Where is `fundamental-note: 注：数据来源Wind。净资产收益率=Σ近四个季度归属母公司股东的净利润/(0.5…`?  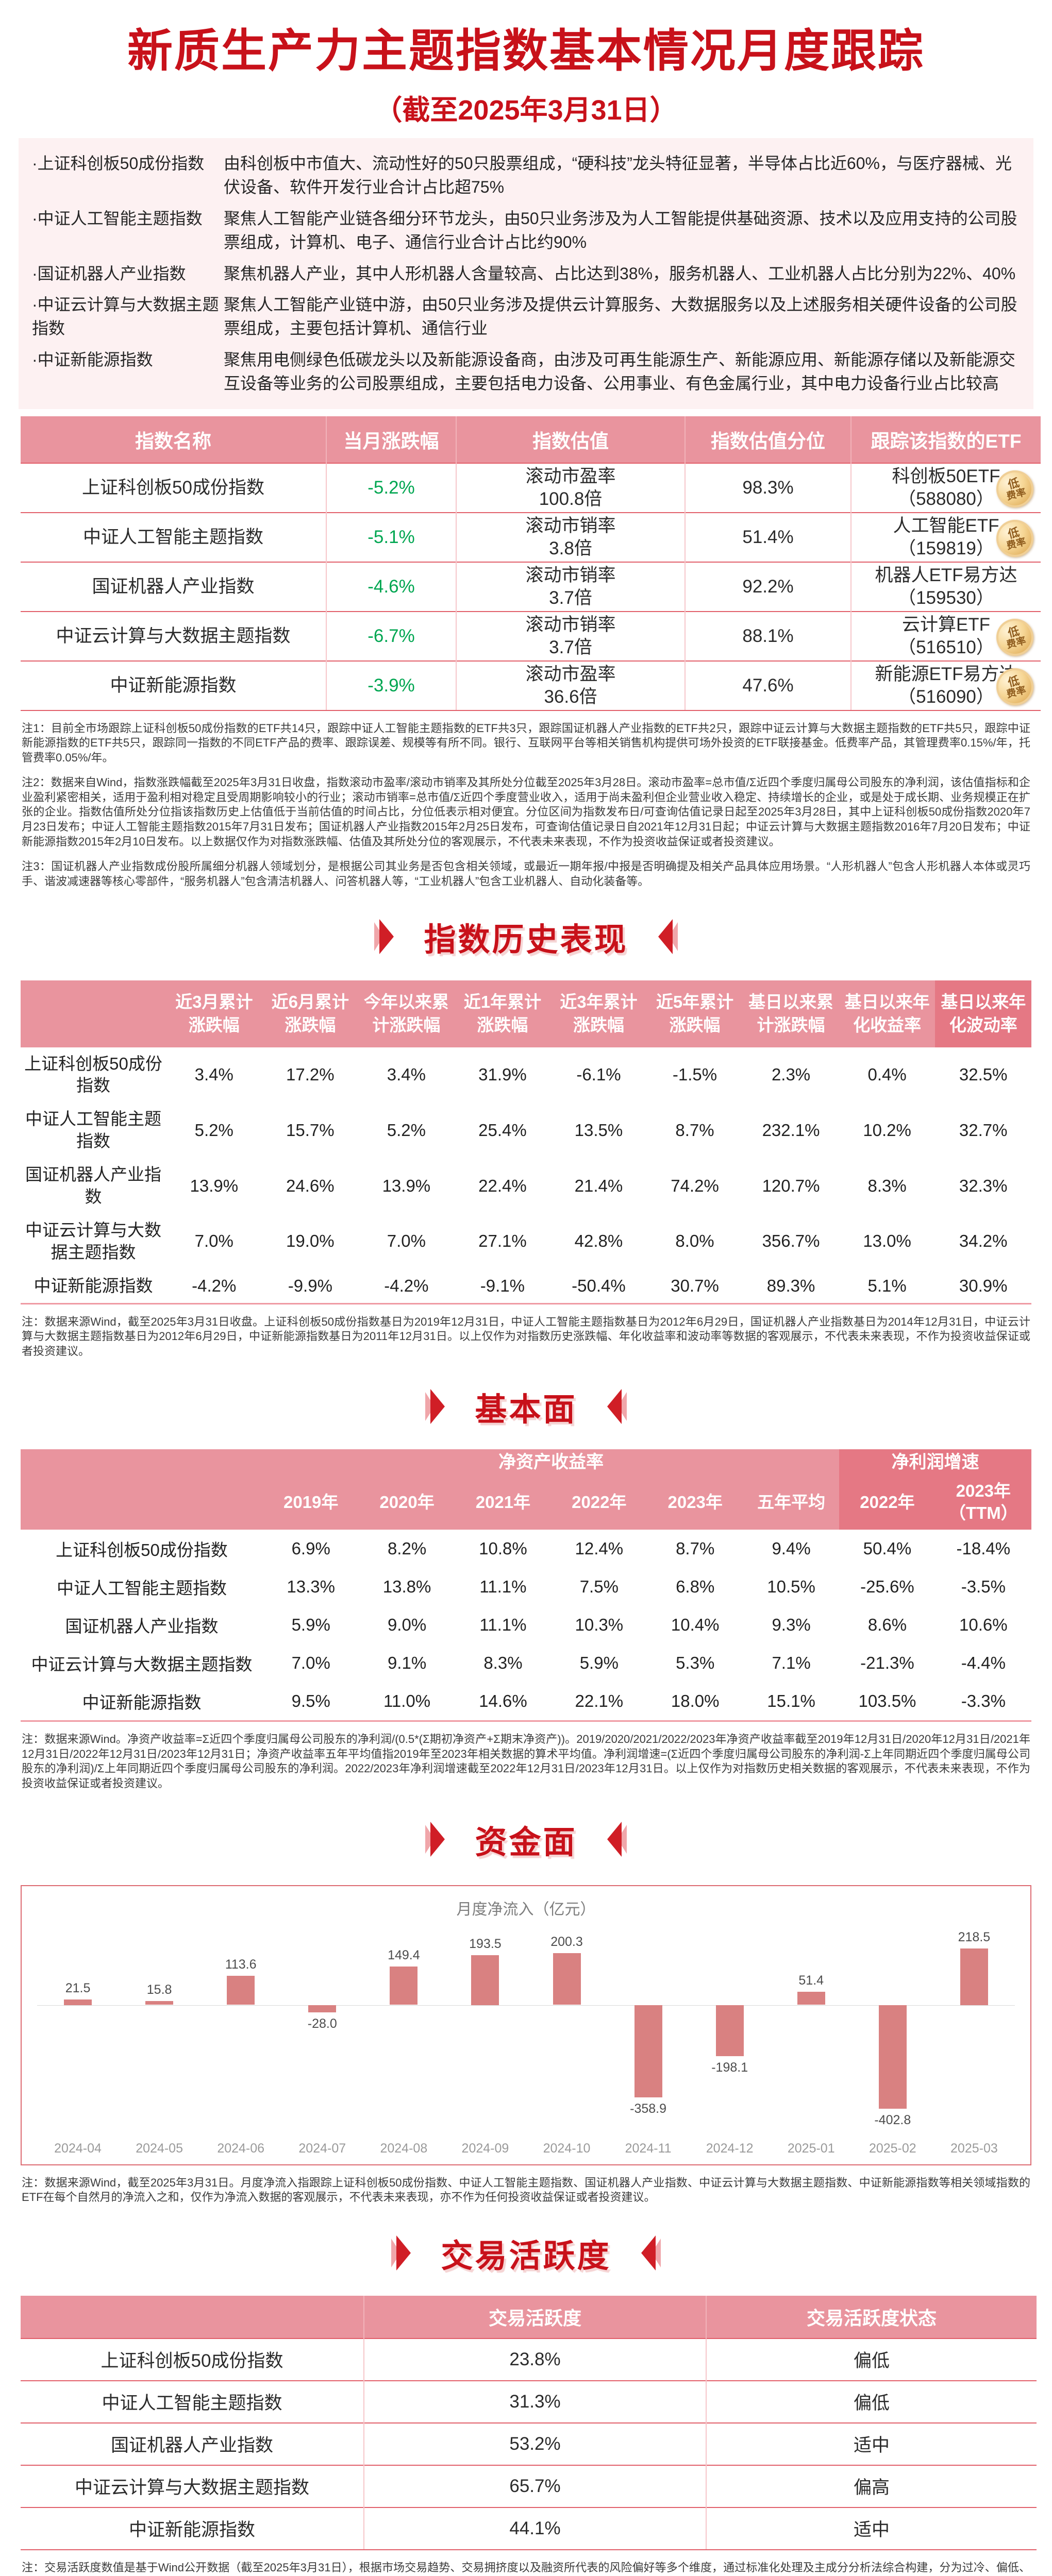 fundamental-note: 注：数据来源Wind。净资产收益率=Σ近四个季度归属母公司股东的净利润/(0.5… is located at coordinates (526, 1761).